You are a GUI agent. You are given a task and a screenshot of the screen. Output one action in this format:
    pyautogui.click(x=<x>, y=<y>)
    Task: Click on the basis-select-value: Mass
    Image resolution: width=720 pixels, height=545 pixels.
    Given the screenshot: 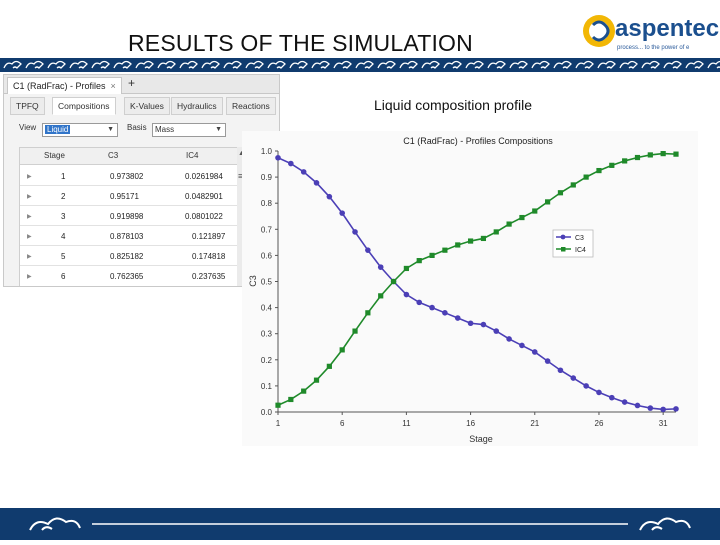 What is the action you would take?
    pyautogui.click(x=165, y=129)
    